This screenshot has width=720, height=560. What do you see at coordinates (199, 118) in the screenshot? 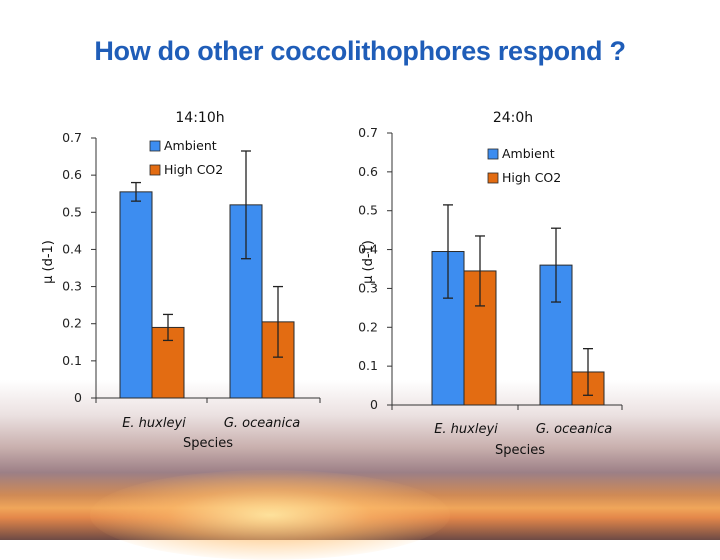
I see `chart-title: 14:10h` at bounding box center [199, 118].